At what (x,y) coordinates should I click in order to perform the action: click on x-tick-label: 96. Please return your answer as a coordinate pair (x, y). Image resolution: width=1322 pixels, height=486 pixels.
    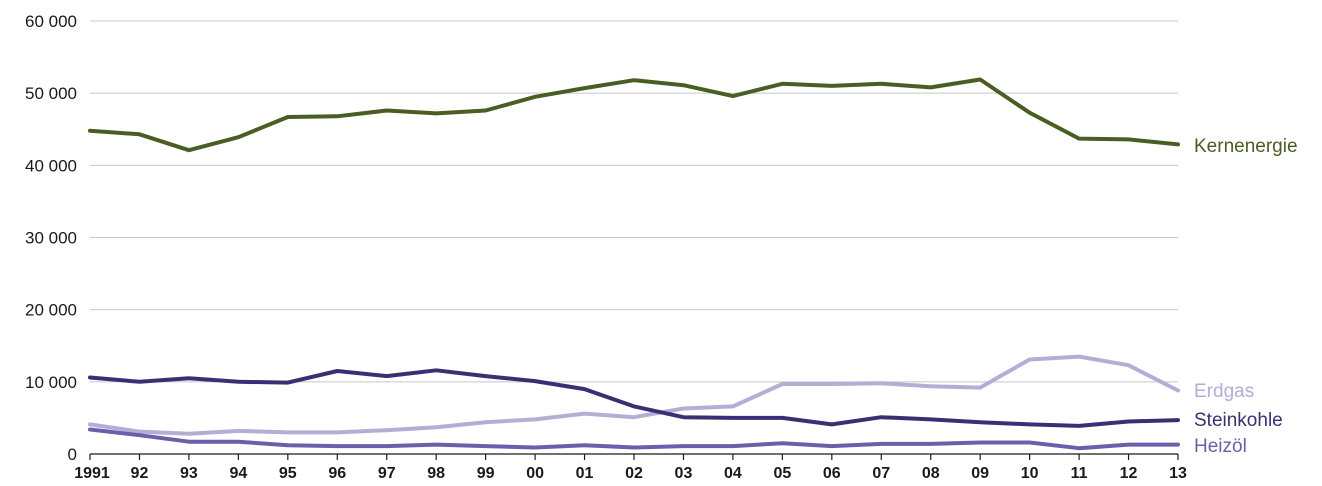
    Looking at the image, I should click on (337, 473).